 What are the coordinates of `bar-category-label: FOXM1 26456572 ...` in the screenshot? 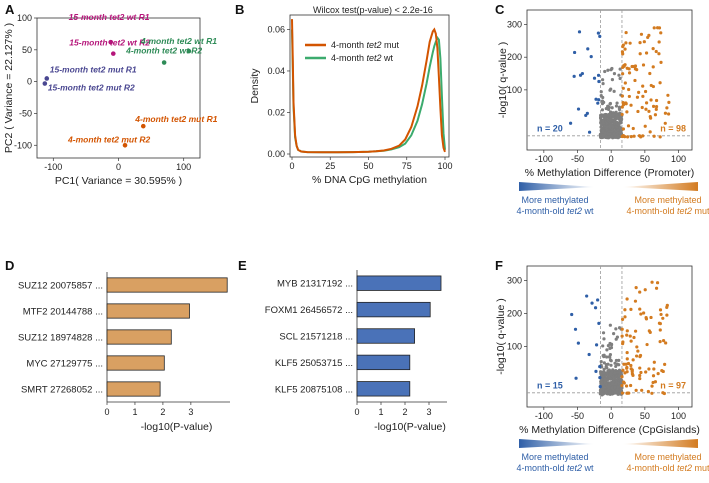 It's located at (309, 310).